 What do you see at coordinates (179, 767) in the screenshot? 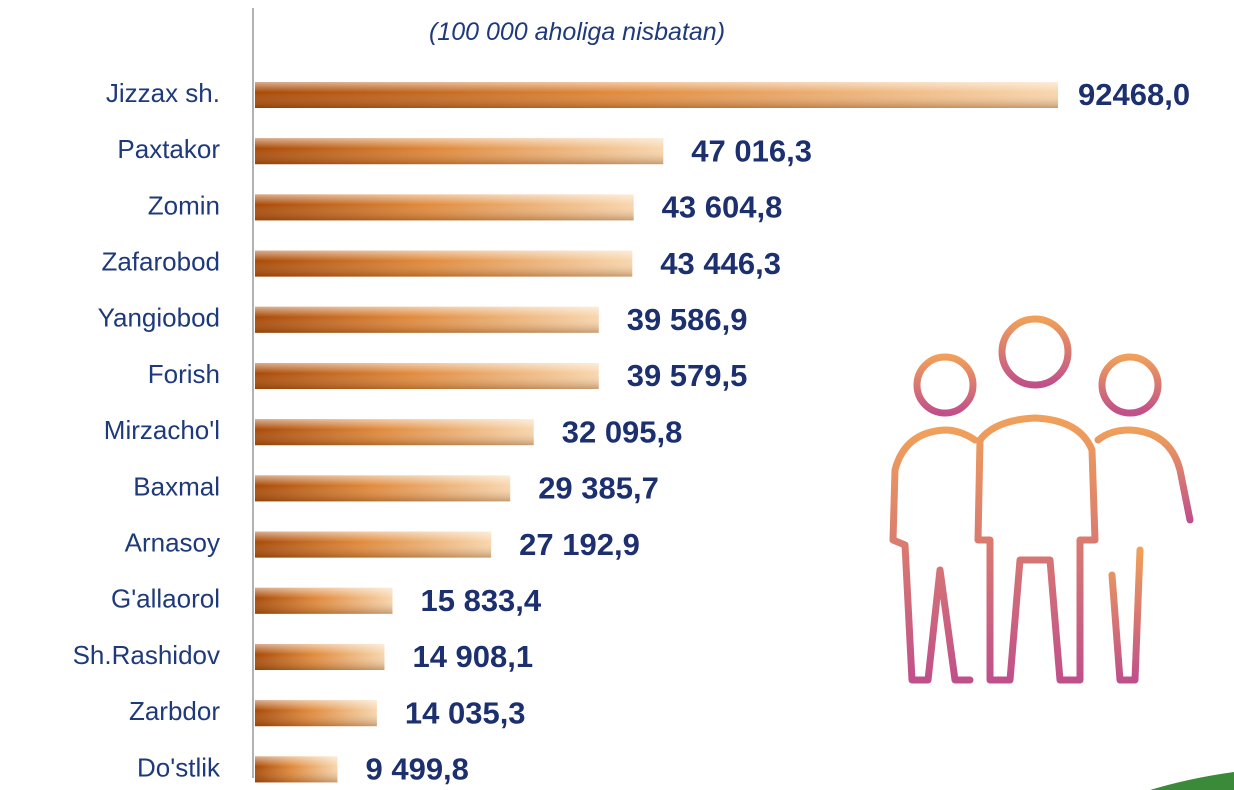
I see `category-label: Do'stlik` at bounding box center [179, 767].